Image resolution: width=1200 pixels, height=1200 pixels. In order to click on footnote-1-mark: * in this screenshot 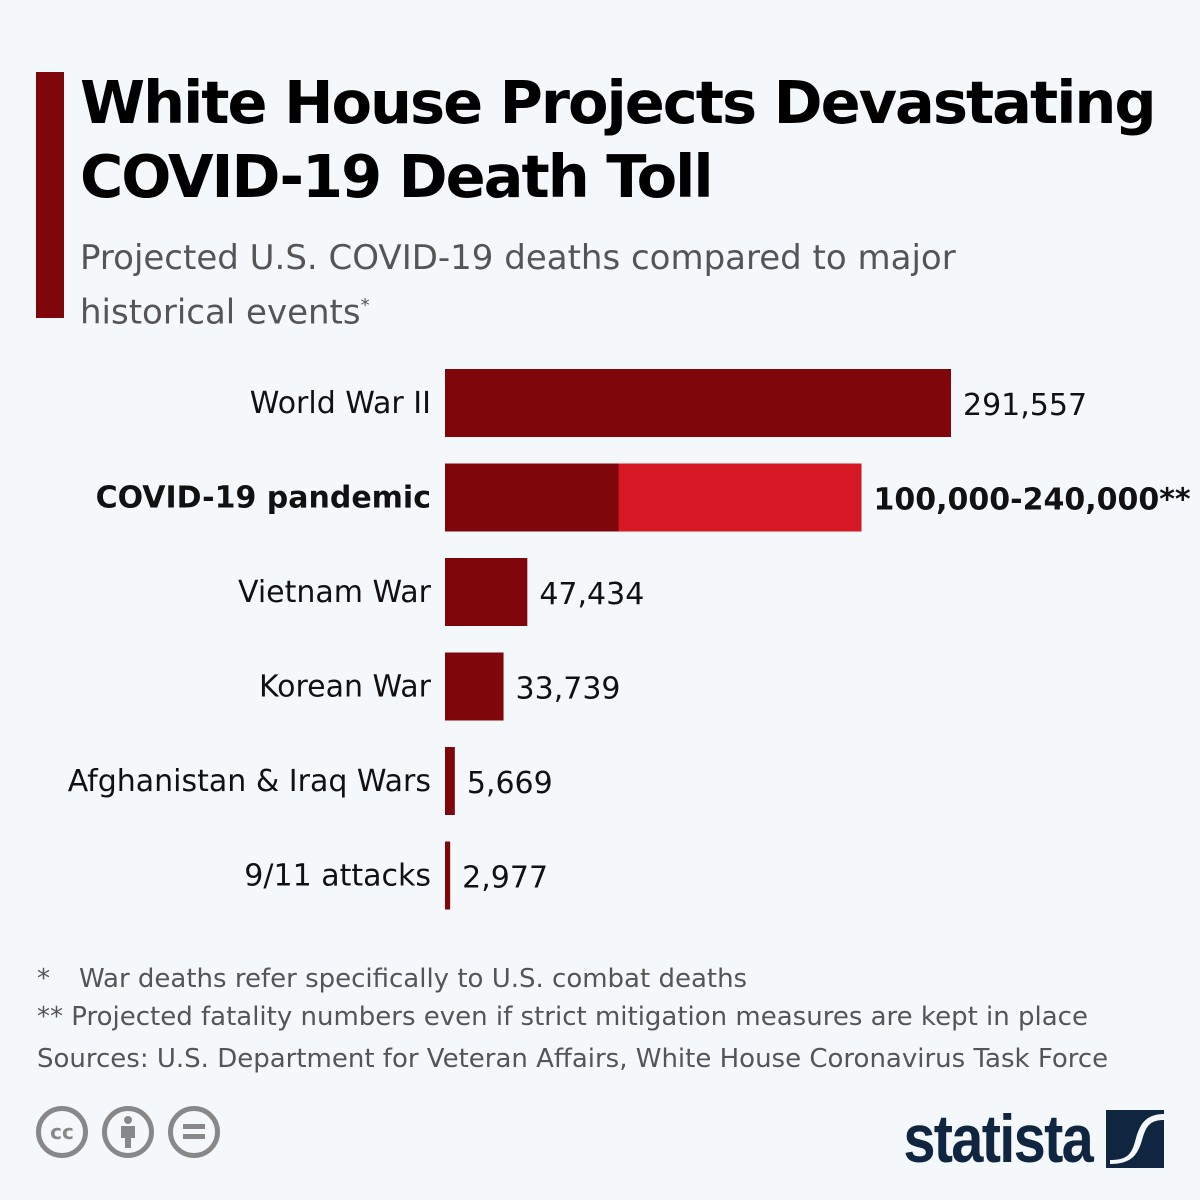, I will do `click(43, 979)`.